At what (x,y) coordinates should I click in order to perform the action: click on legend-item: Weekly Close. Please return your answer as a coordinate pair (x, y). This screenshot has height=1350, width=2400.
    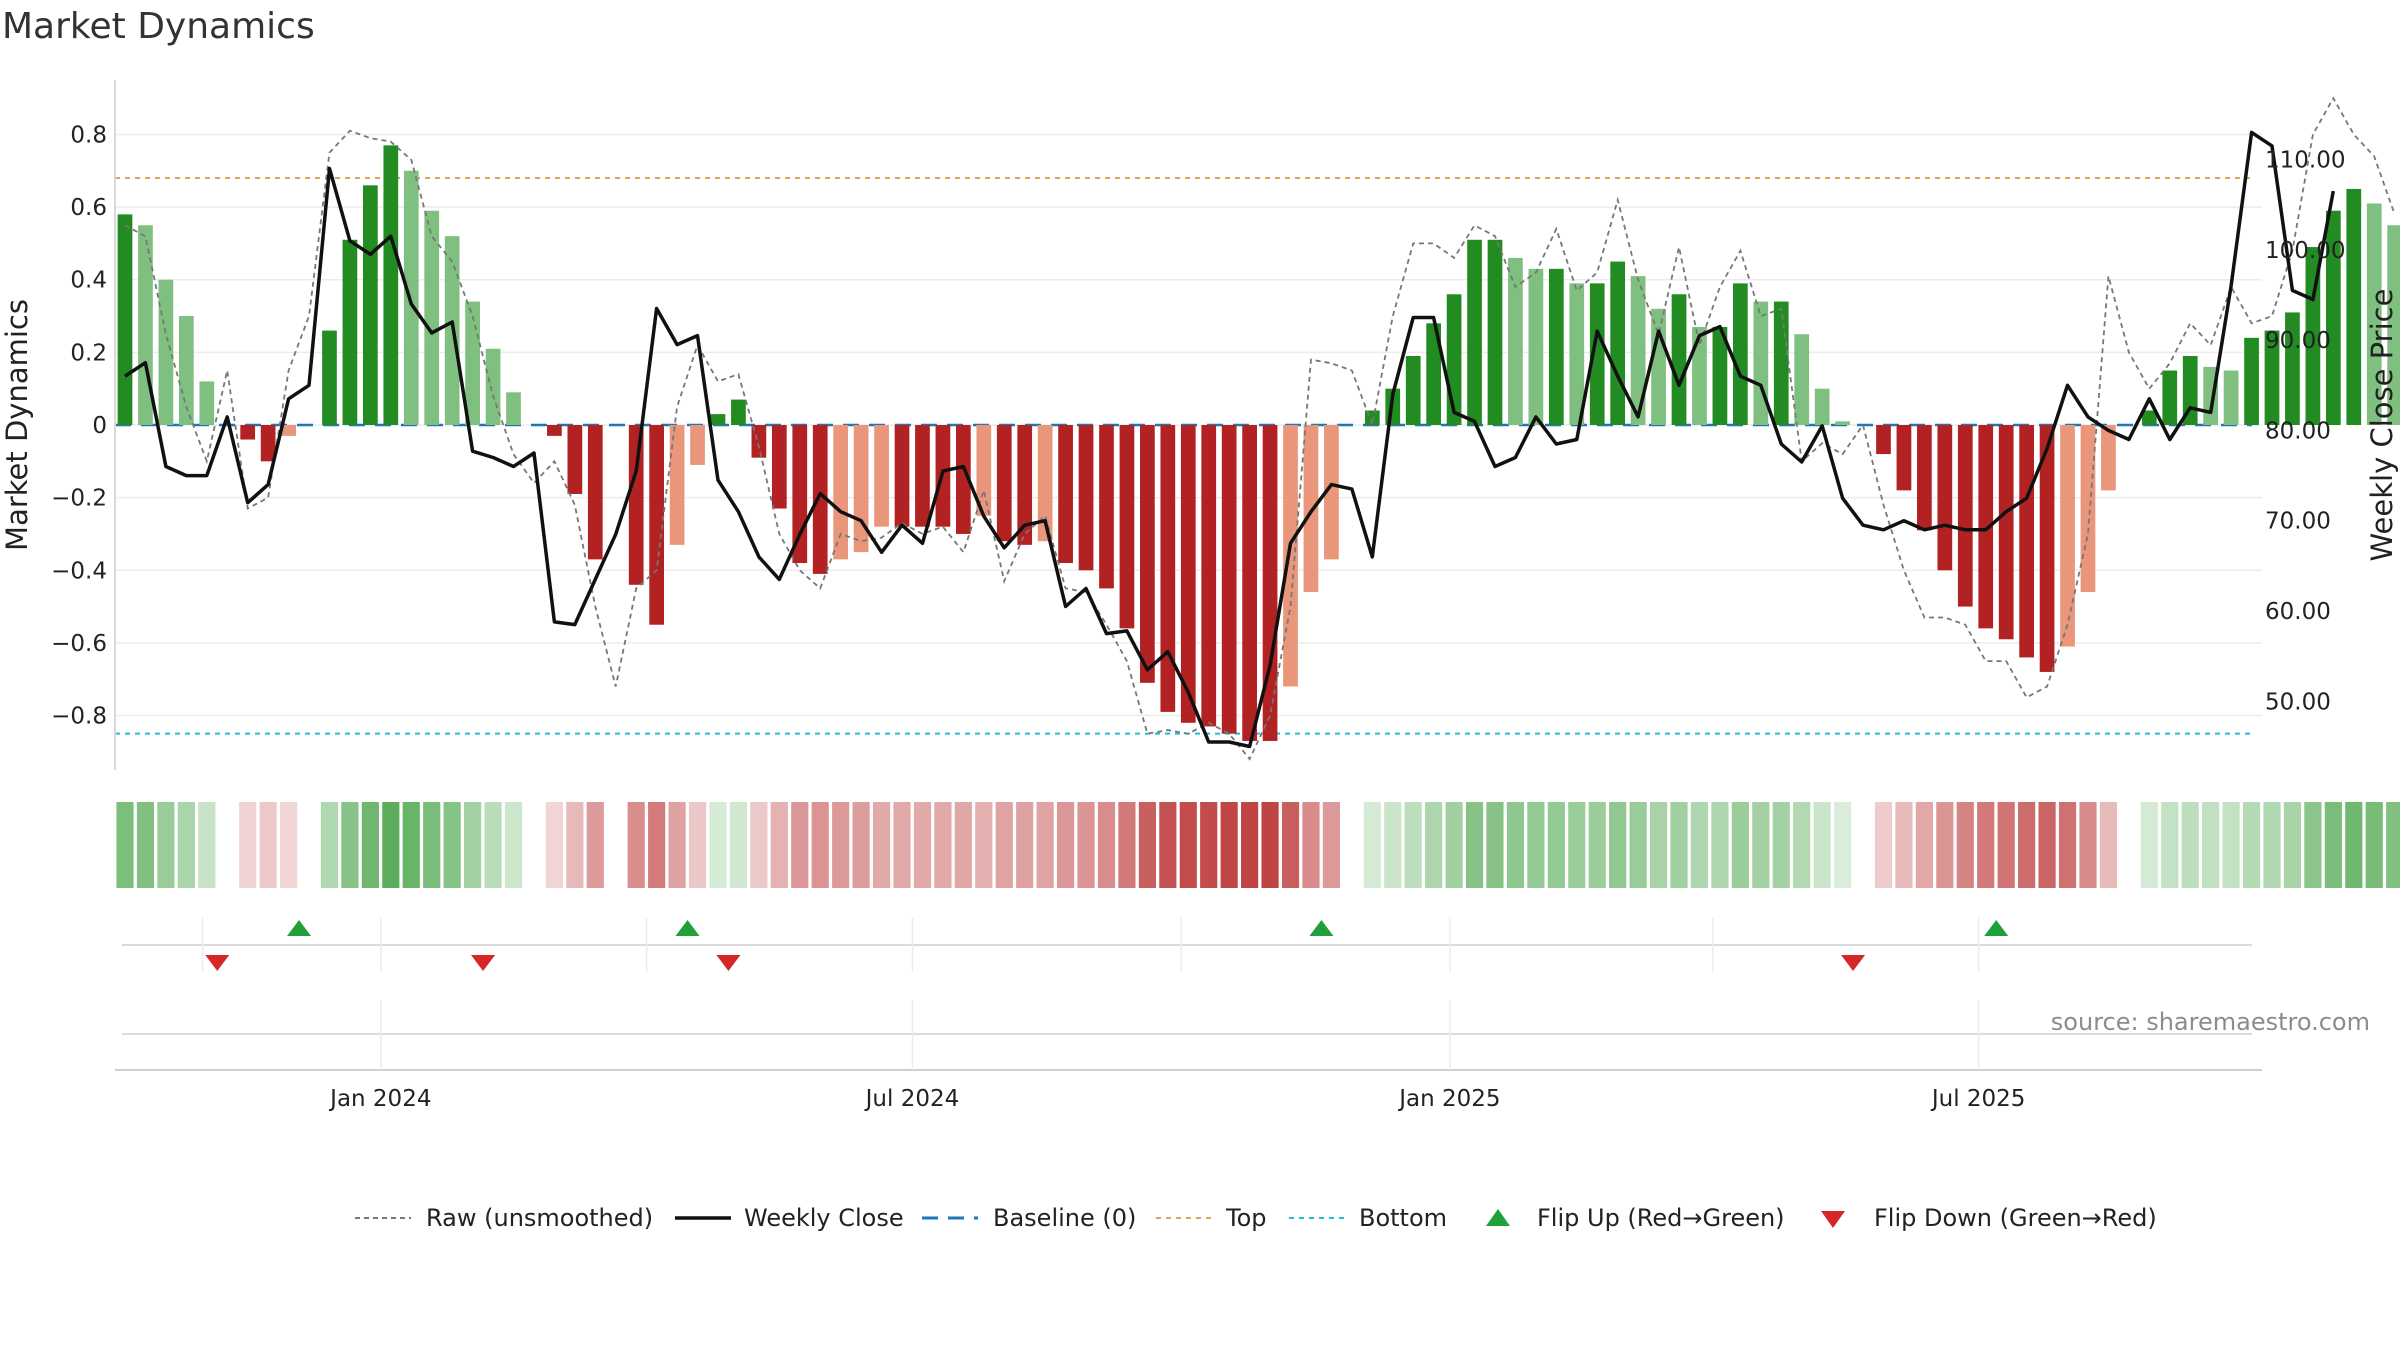
    Looking at the image, I should click on (789, 1218).